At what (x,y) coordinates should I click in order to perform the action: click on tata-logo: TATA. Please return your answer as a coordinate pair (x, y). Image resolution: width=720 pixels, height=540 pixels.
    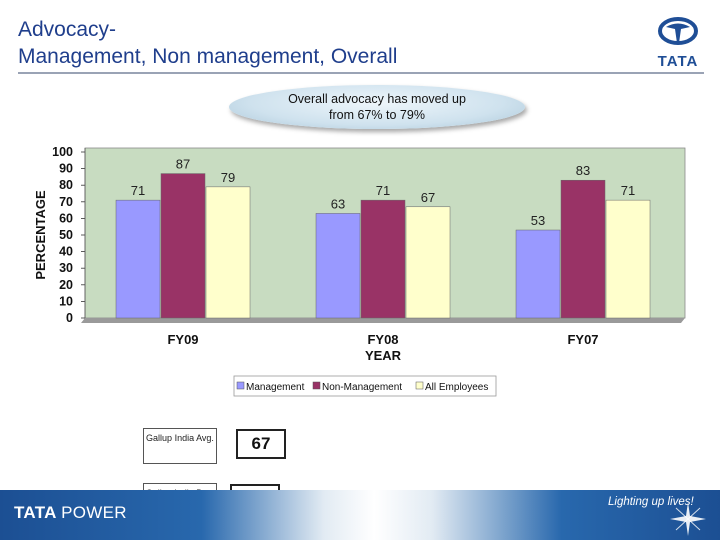
    Looking at the image, I should click on (678, 43).